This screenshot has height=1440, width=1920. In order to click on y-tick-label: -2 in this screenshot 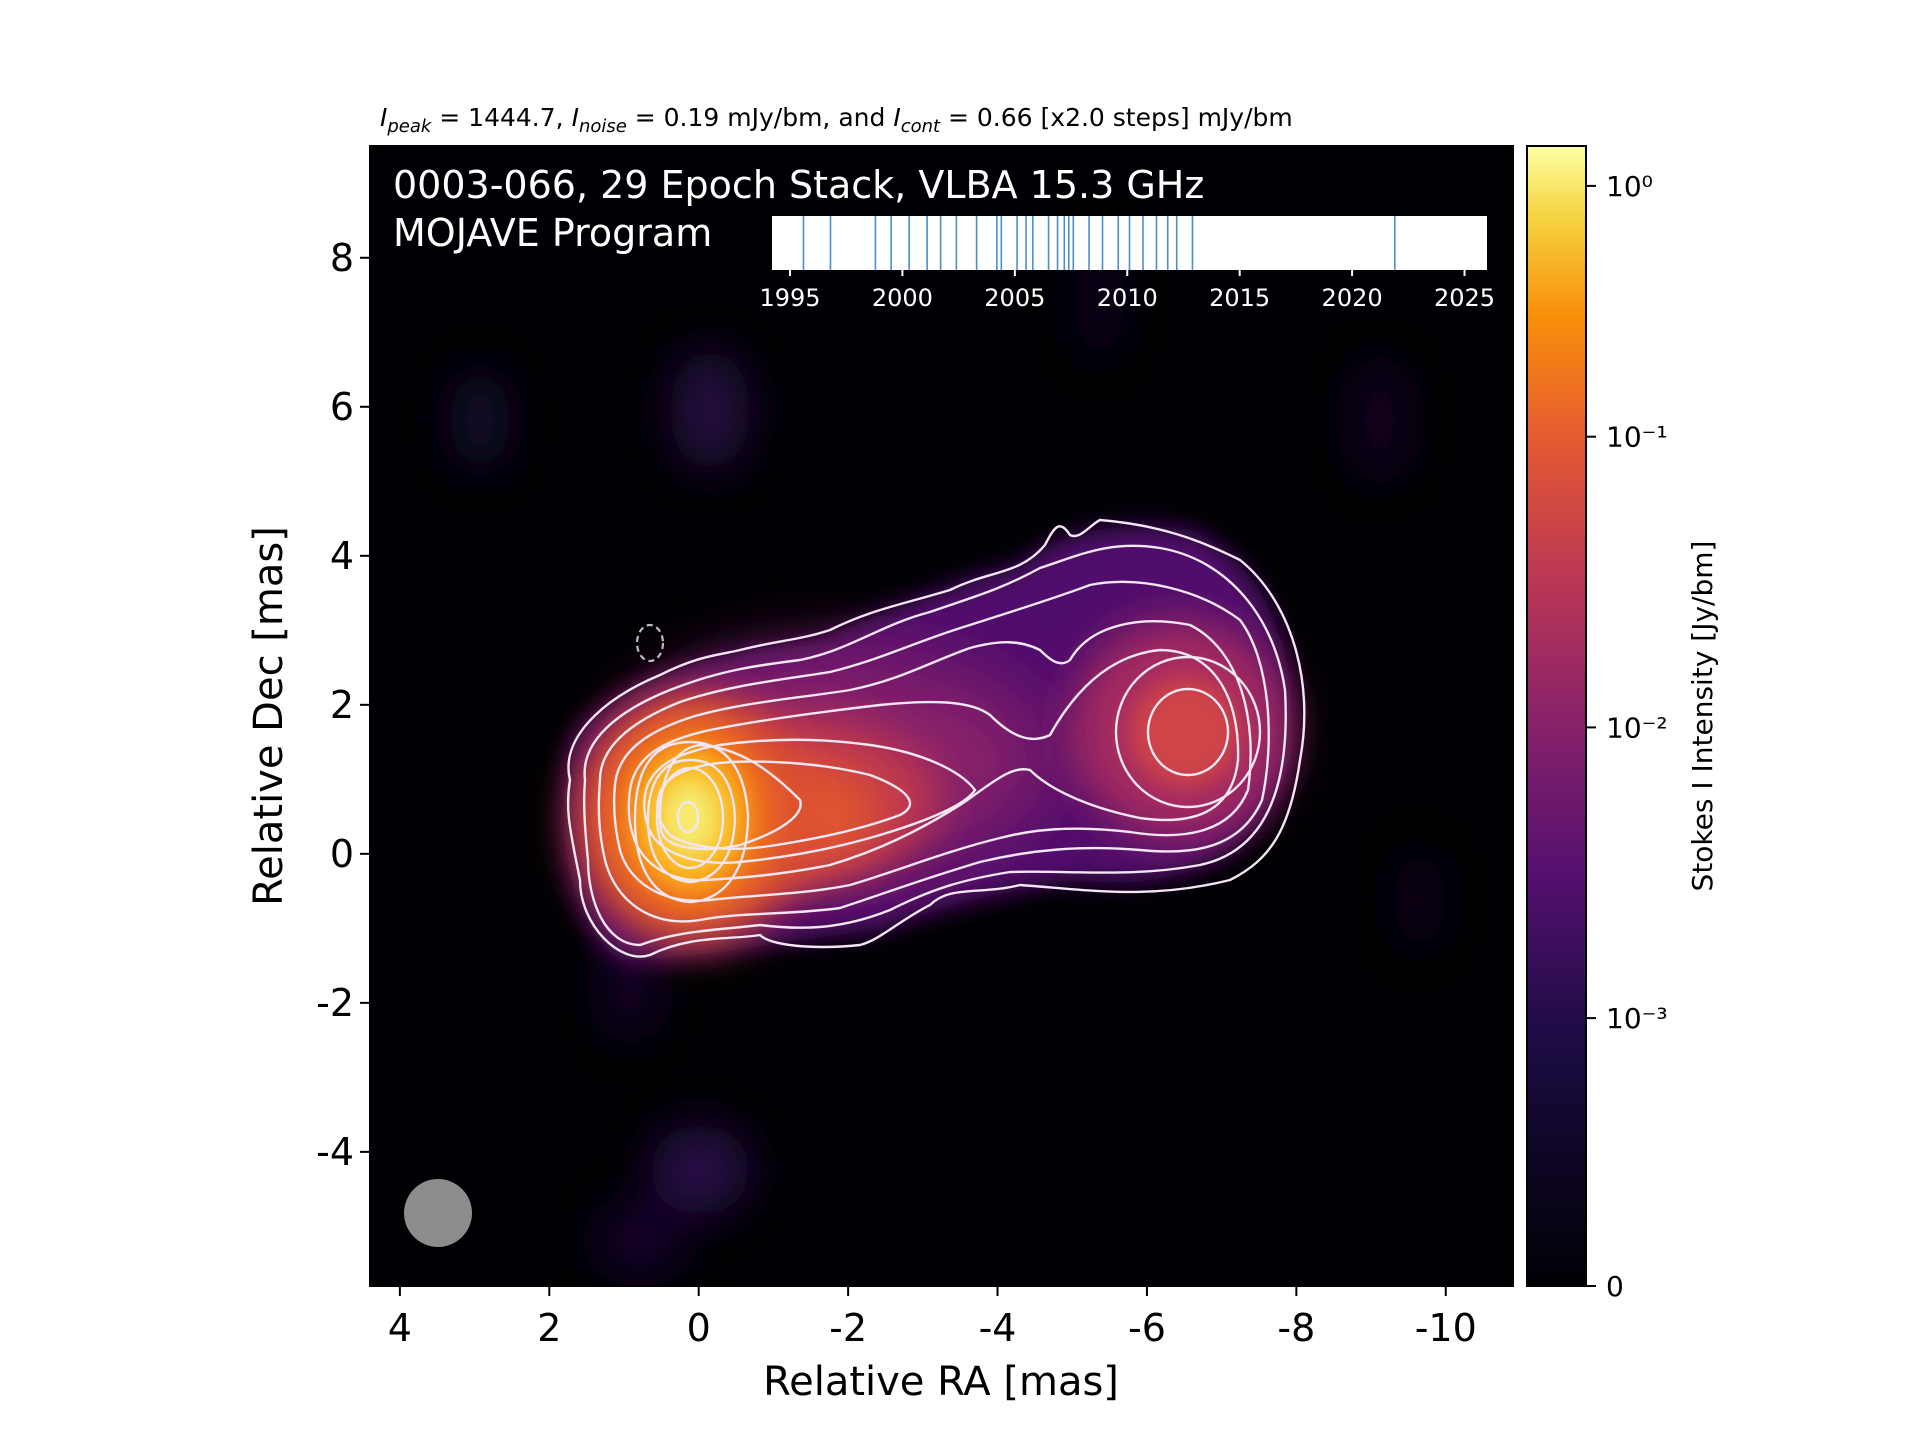, I will do `click(335, 1003)`.